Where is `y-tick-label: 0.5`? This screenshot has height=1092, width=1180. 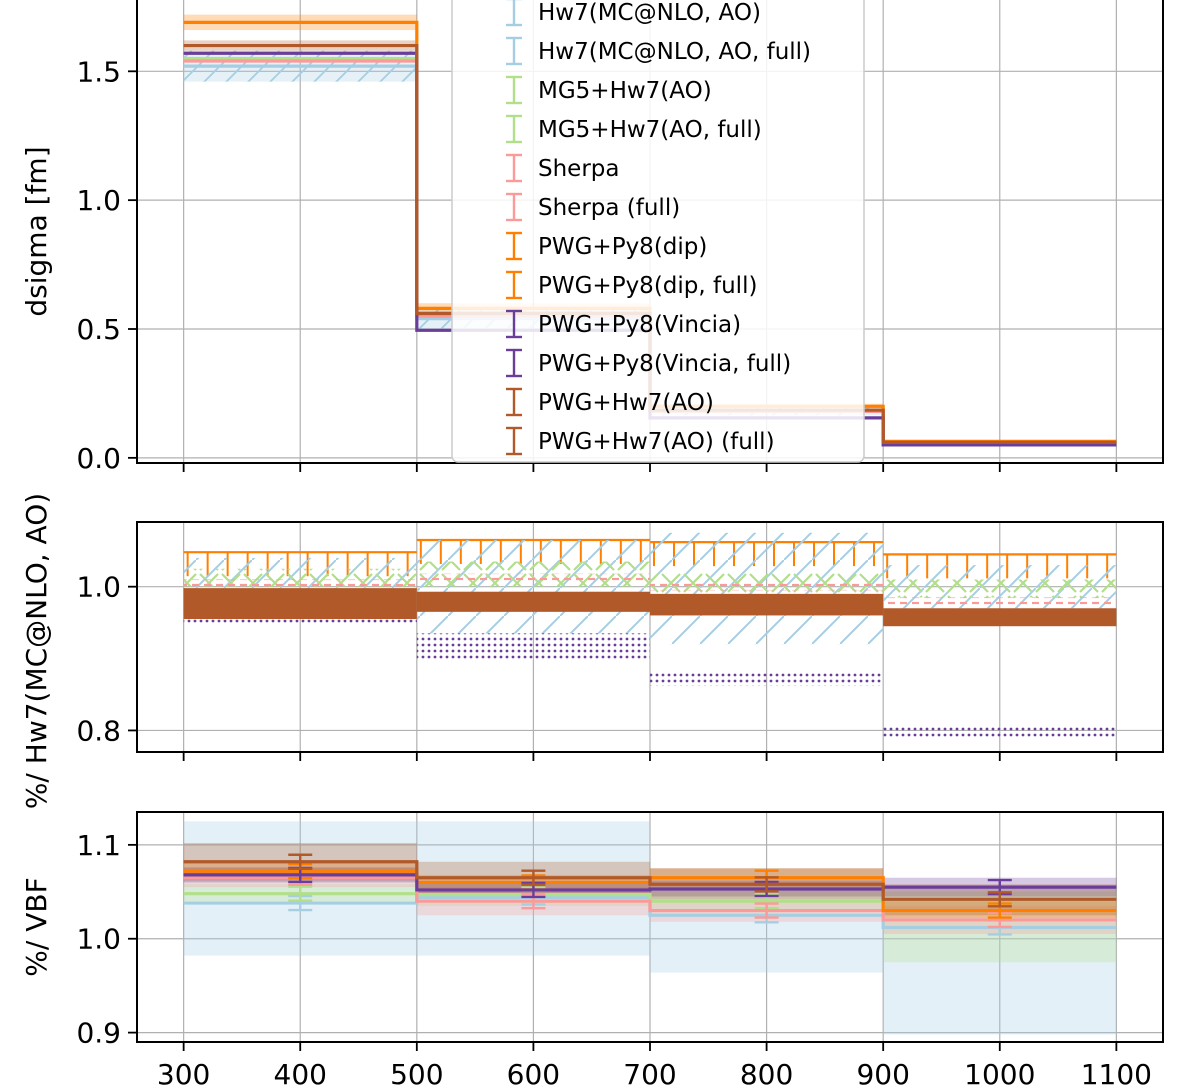
y-tick-label: 0.5 is located at coordinates (98, 329).